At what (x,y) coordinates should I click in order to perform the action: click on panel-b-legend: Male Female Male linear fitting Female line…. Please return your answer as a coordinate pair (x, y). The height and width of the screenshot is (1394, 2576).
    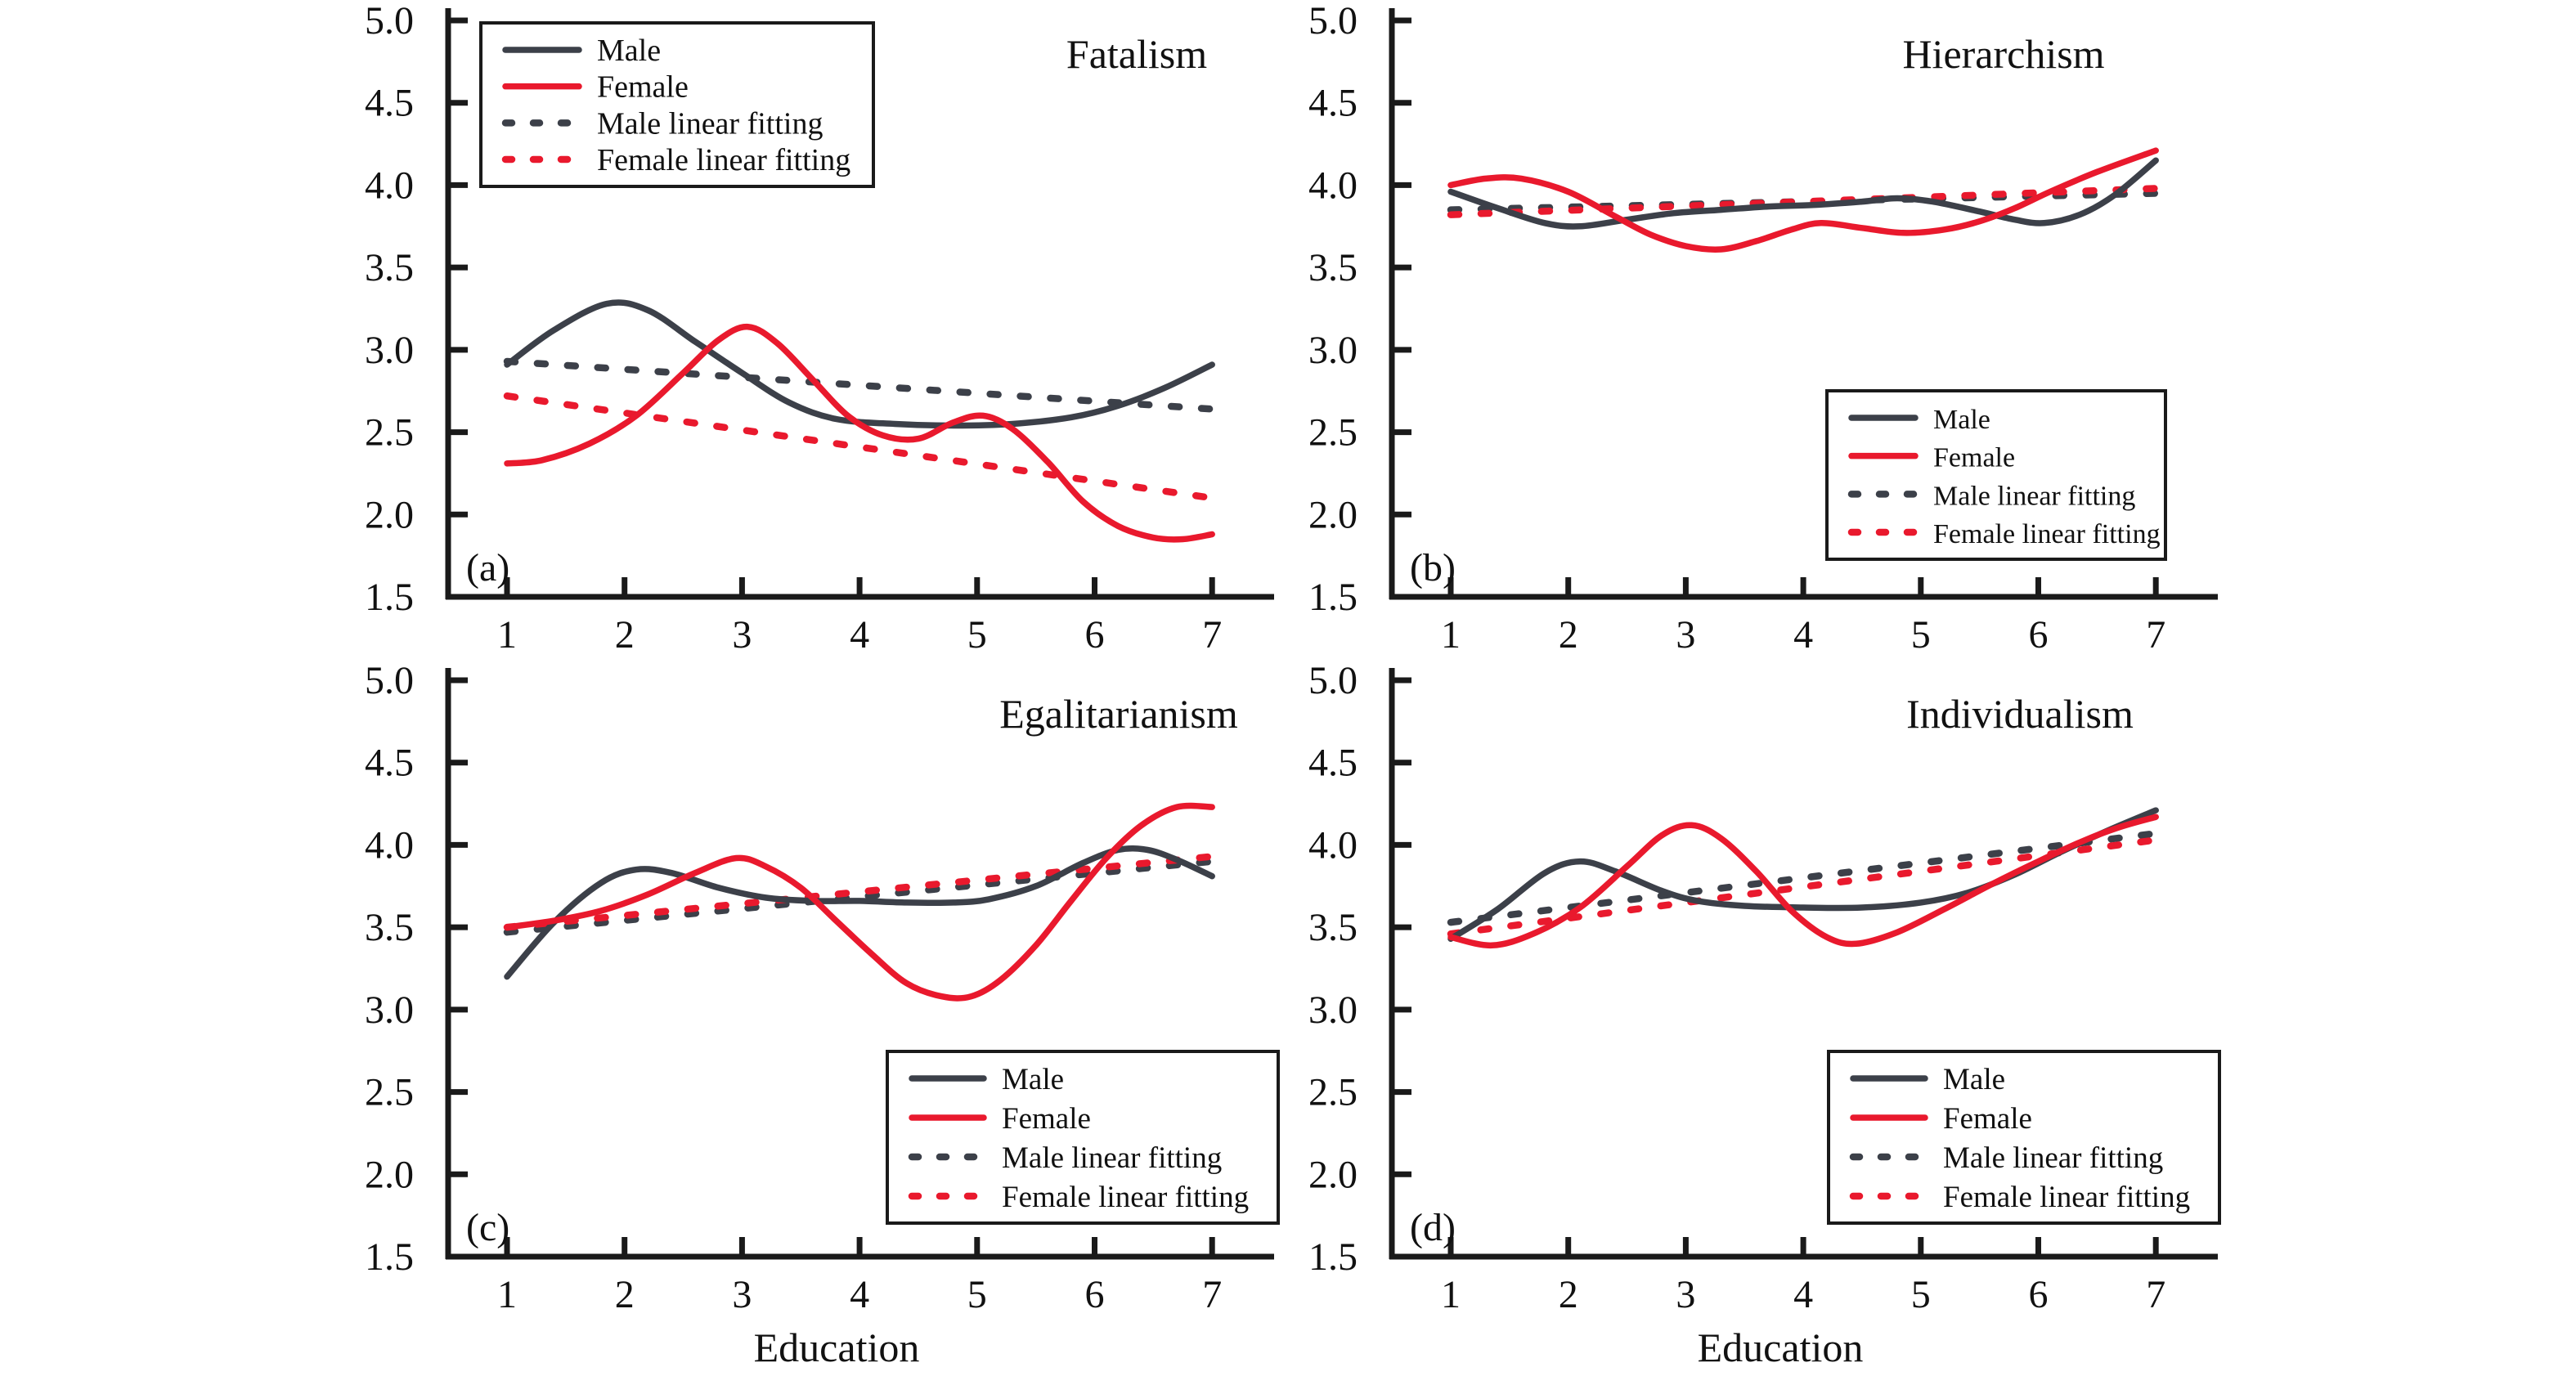
    Looking at the image, I should click on (1996, 475).